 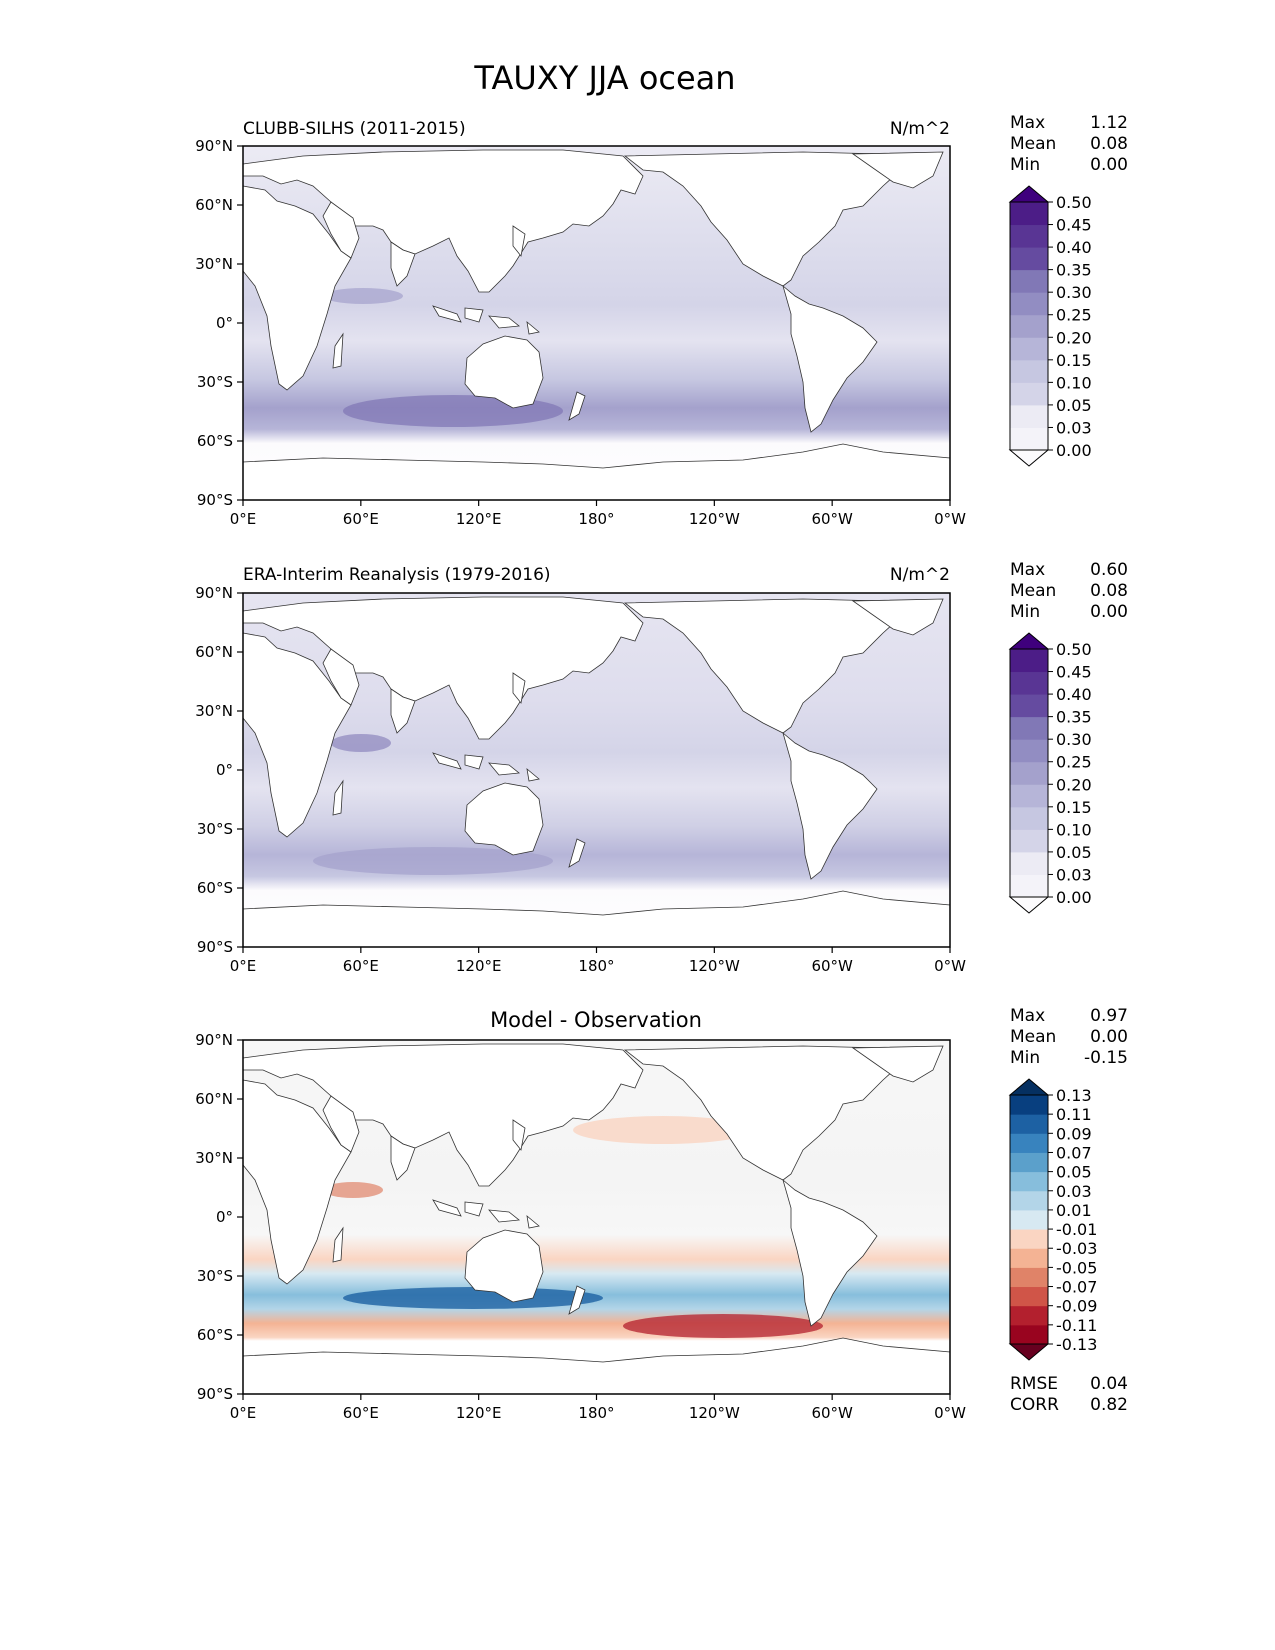 What do you see at coordinates (1109, 123) in the screenshot?
I see `panel-1-stat-value-max: 1.12` at bounding box center [1109, 123].